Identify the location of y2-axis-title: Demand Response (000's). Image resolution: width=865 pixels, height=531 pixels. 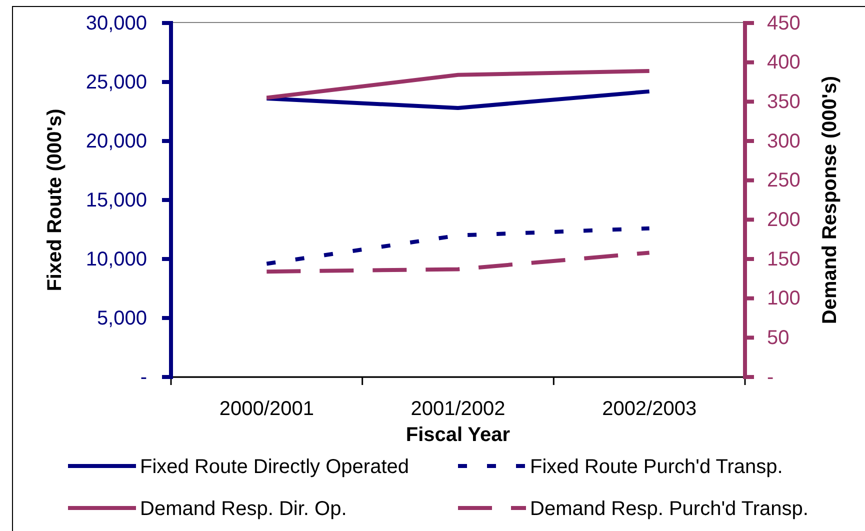
(830, 200).